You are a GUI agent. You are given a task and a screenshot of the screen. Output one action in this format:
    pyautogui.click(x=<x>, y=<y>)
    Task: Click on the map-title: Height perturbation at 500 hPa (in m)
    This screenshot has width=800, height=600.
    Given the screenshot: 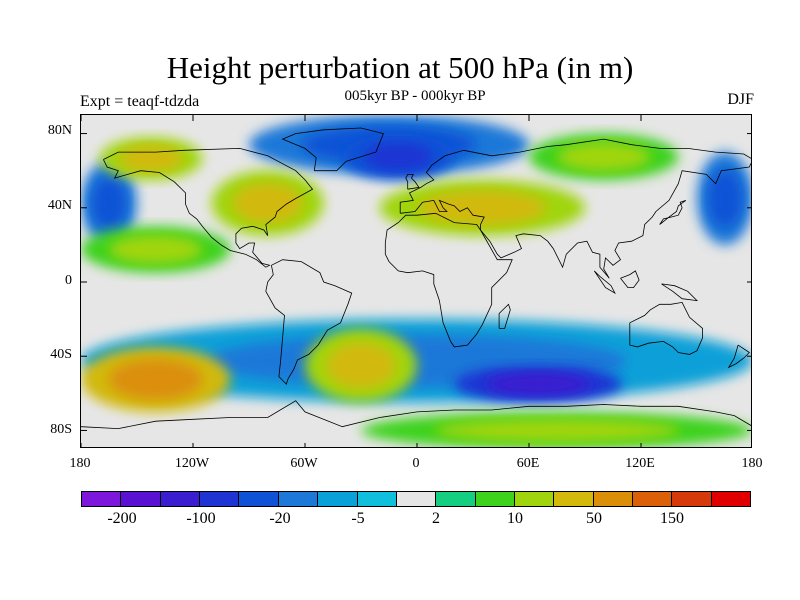 What is the action you would take?
    pyautogui.click(x=400, y=67)
    